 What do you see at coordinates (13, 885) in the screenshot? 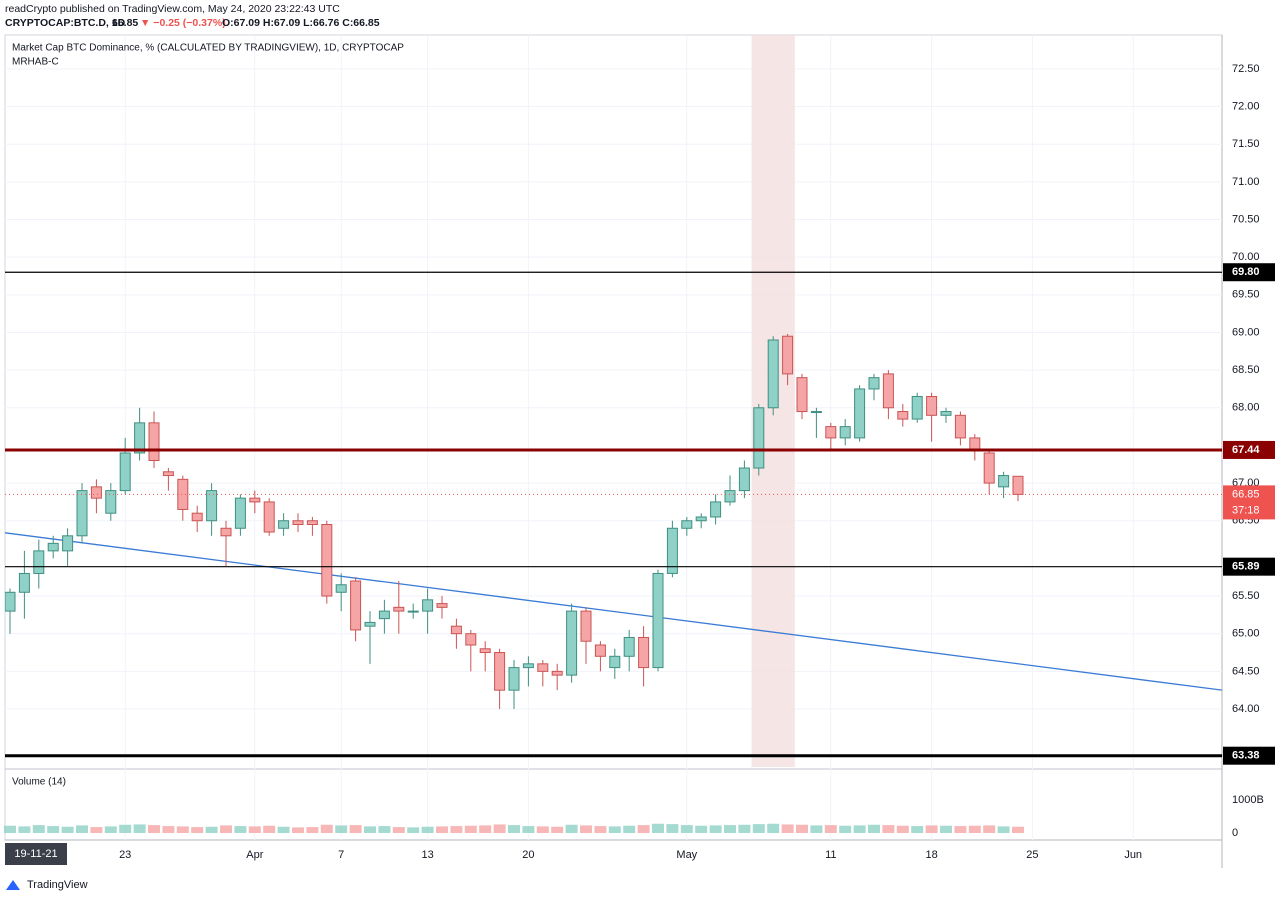
I see `logo` at bounding box center [13, 885].